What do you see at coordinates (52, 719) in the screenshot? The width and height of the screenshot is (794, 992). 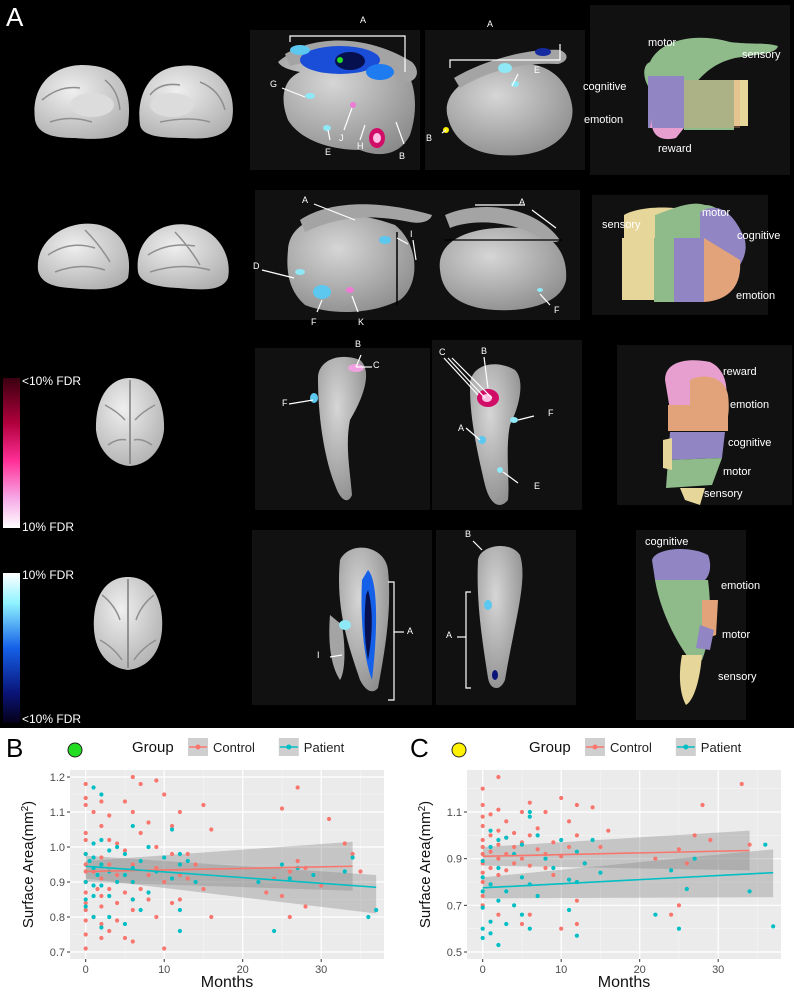 I see `colorbar-neg-bottom-label: <10% FDR` at bounding box center [52, 719].